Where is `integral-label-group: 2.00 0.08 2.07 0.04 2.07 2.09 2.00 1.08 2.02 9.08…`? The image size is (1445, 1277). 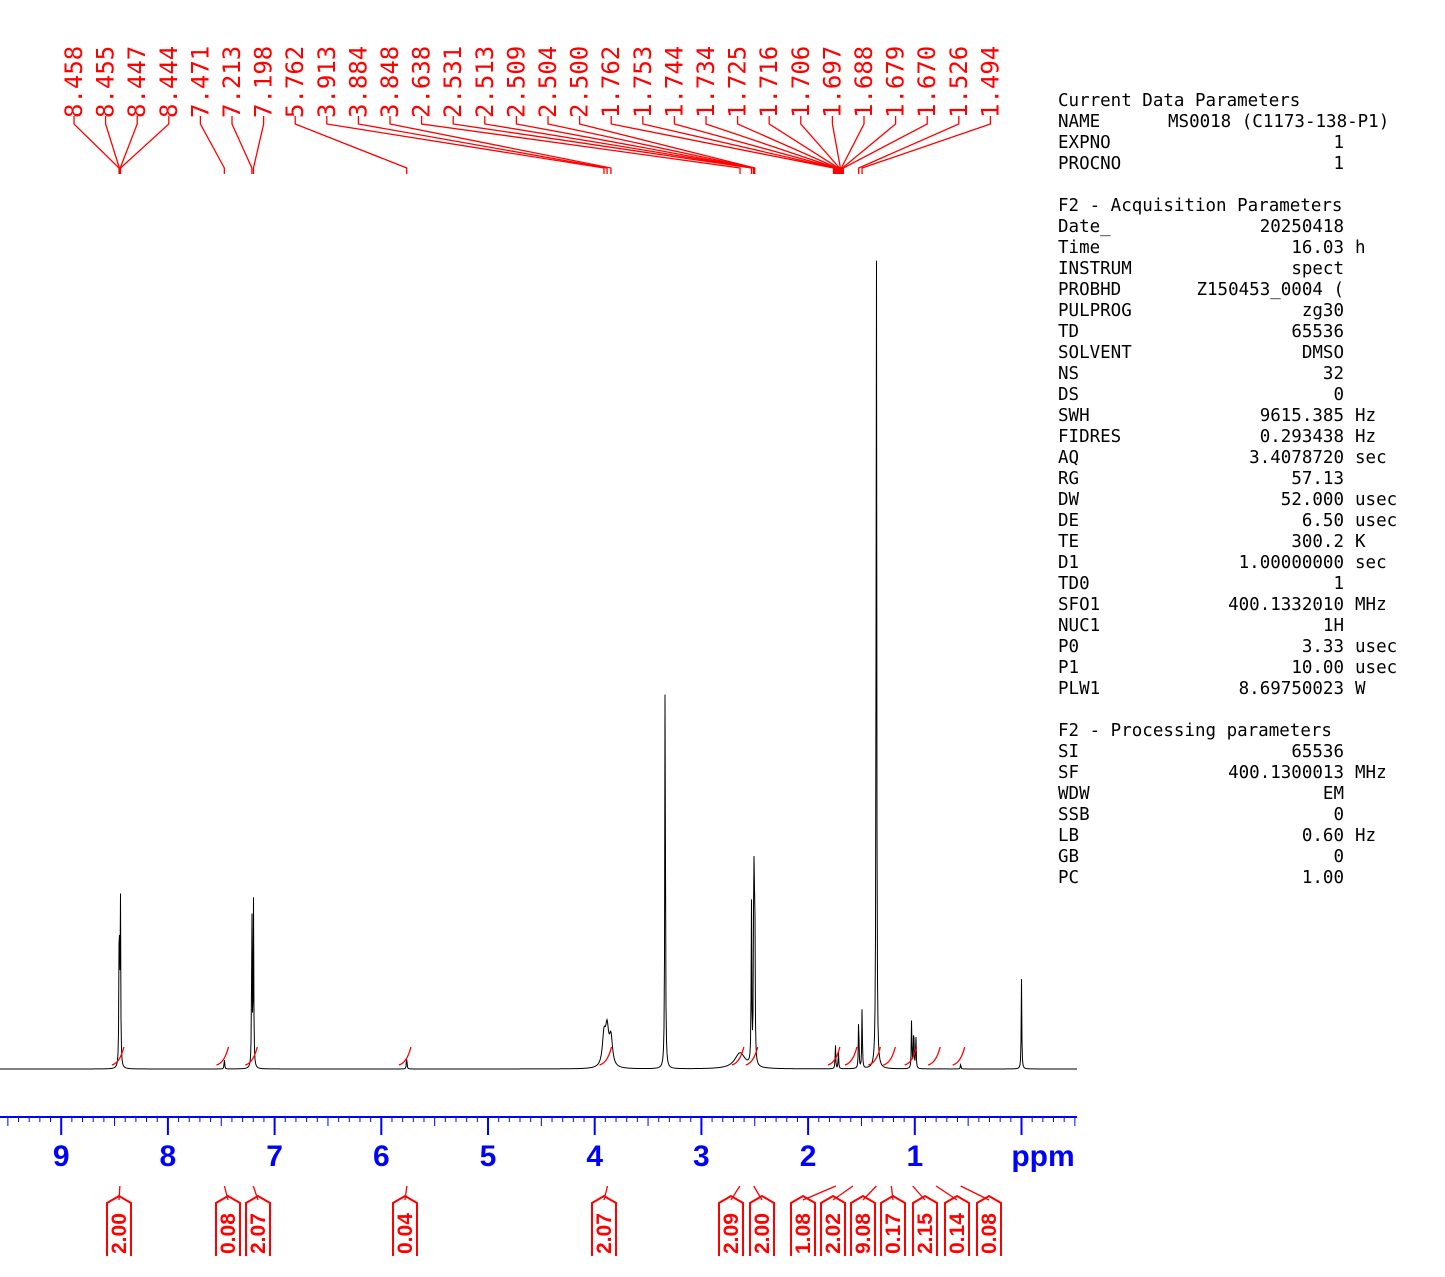 integral-label-group: 2.00 0.08 2.07 0.04 2.07 2.09 2.00 1.08 2.02 9.08… is located at coordinates (554, 1220).